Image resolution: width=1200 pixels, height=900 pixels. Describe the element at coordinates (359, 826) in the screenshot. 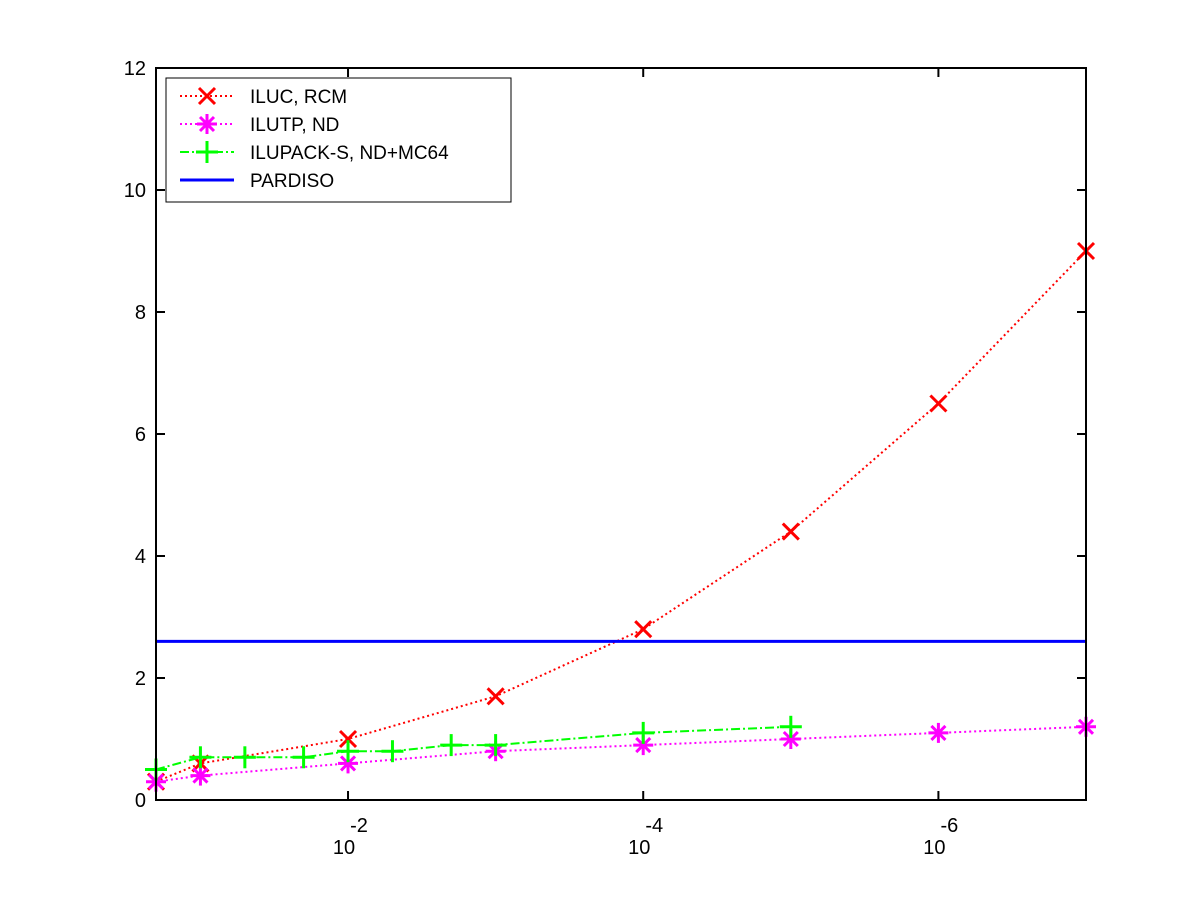

I see `x-tick-label-exponent: -2` at that location.